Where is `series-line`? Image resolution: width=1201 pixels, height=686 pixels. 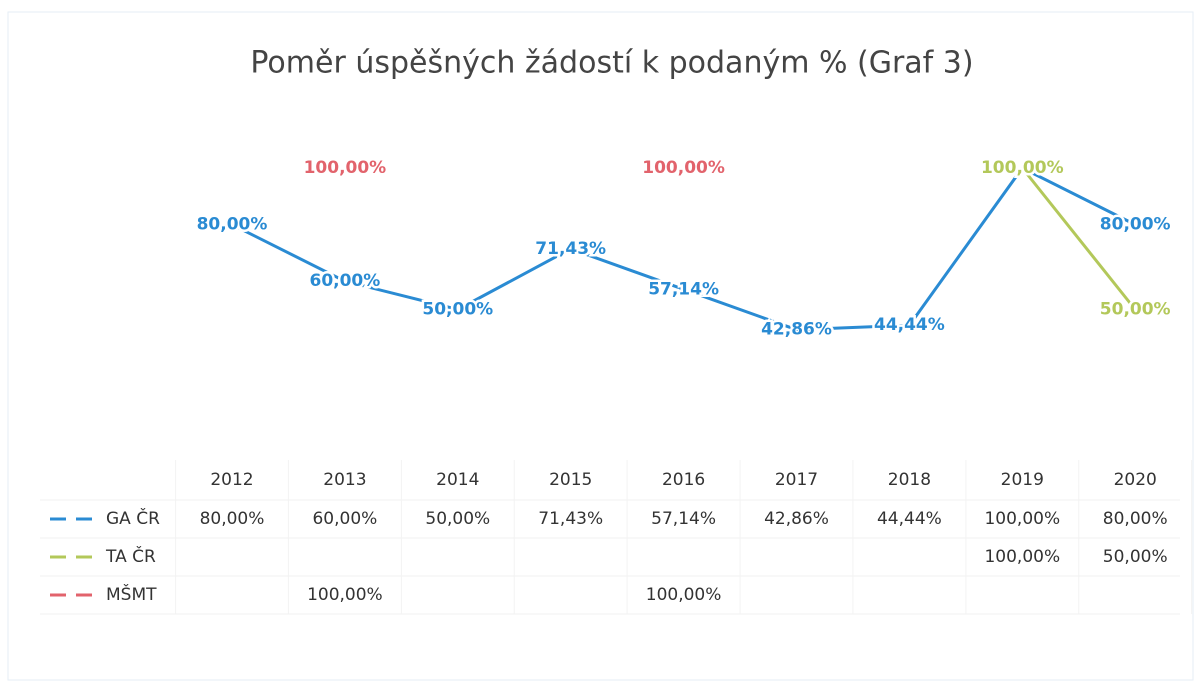 series-line is located at coordinates (1079, 239).